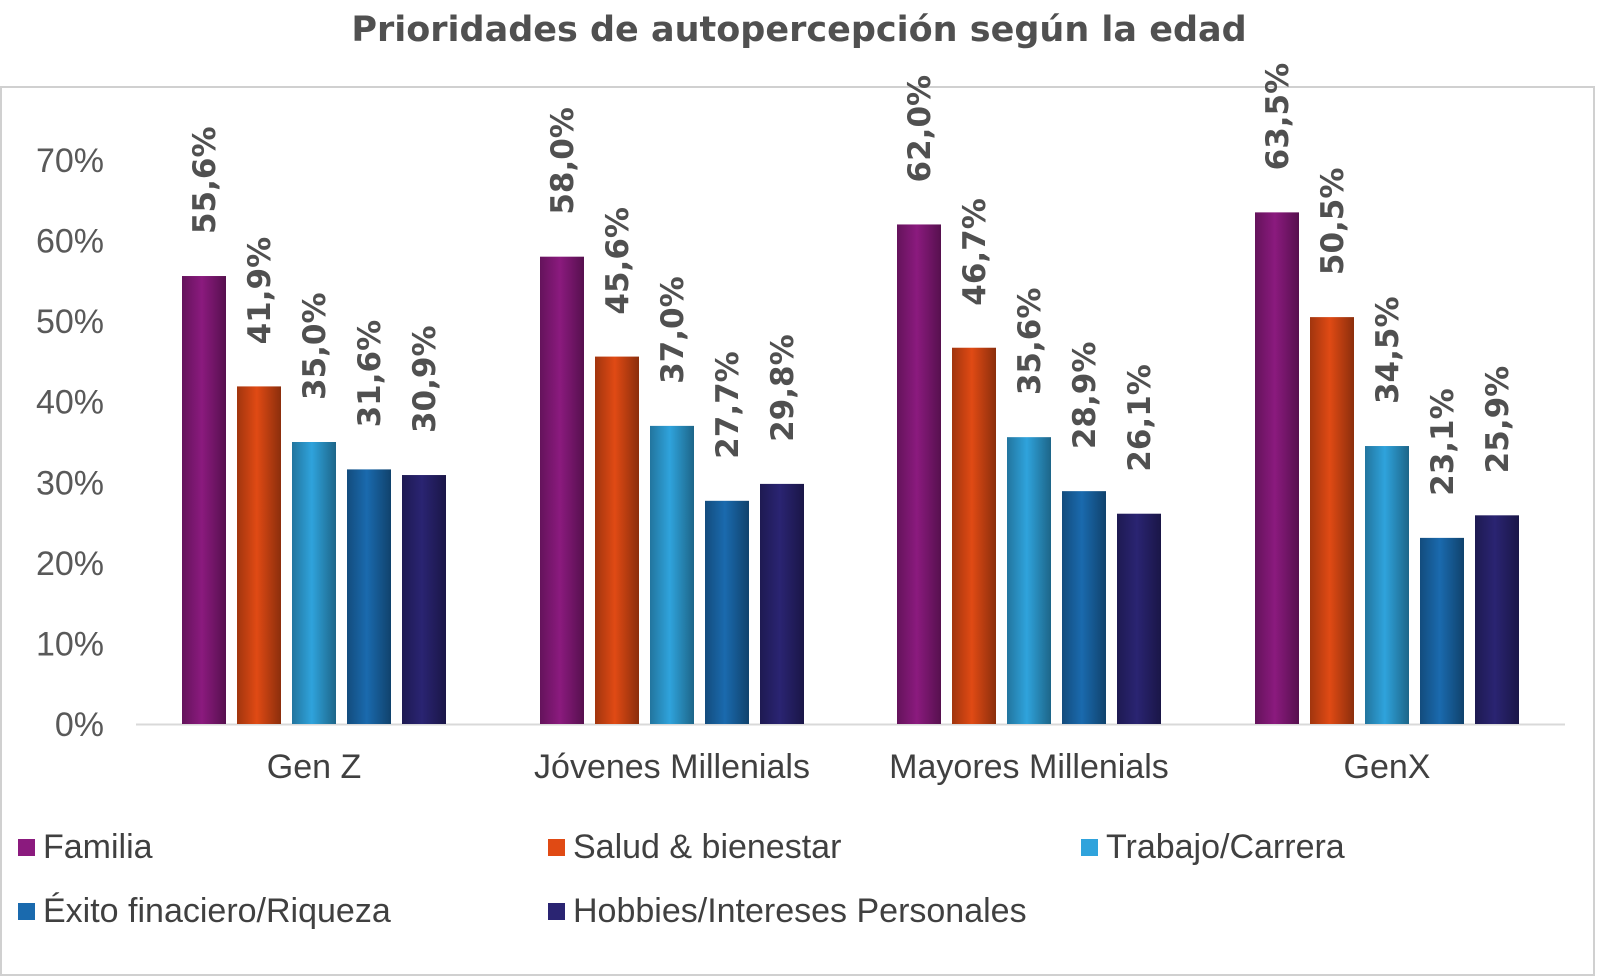  Describe the element at coordinates (260, 291) in the screenshot. I see `data-label: 41,9%` at that location.